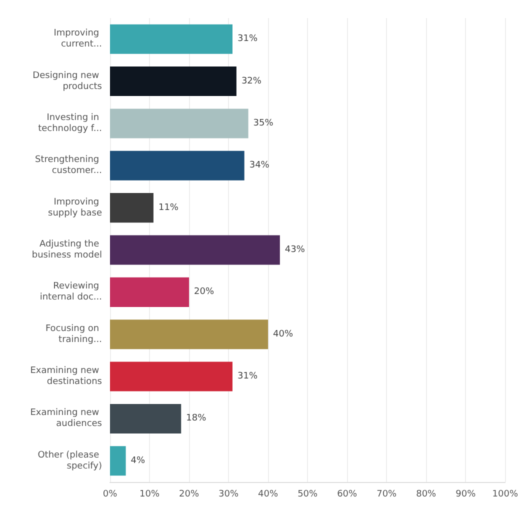 This screenshot has height=512, width=521. Describe the element at coordinates (426, 495) in the screenshot. I see `x-tick-label: 80%` at that location.